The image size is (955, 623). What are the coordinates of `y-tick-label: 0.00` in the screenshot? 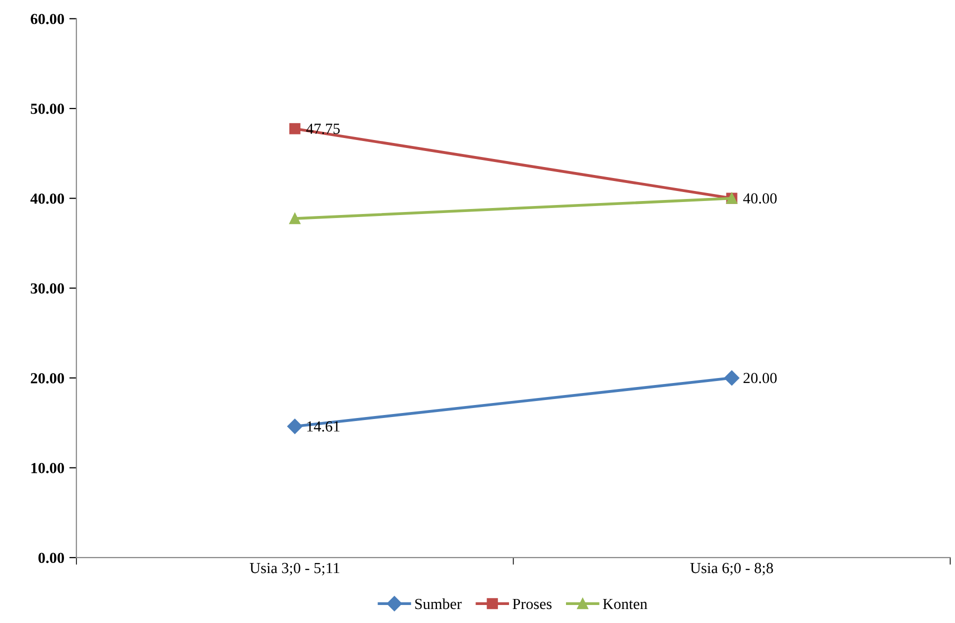 It's located at (51, 558).